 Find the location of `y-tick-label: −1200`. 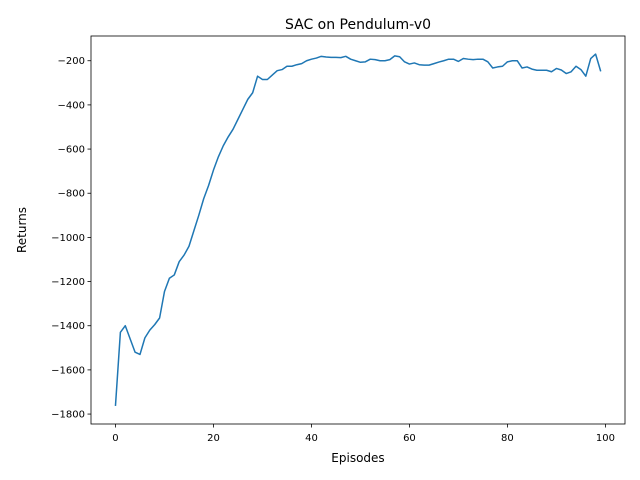

y-tick-label: −1200 is located at coordinates (68, 282).